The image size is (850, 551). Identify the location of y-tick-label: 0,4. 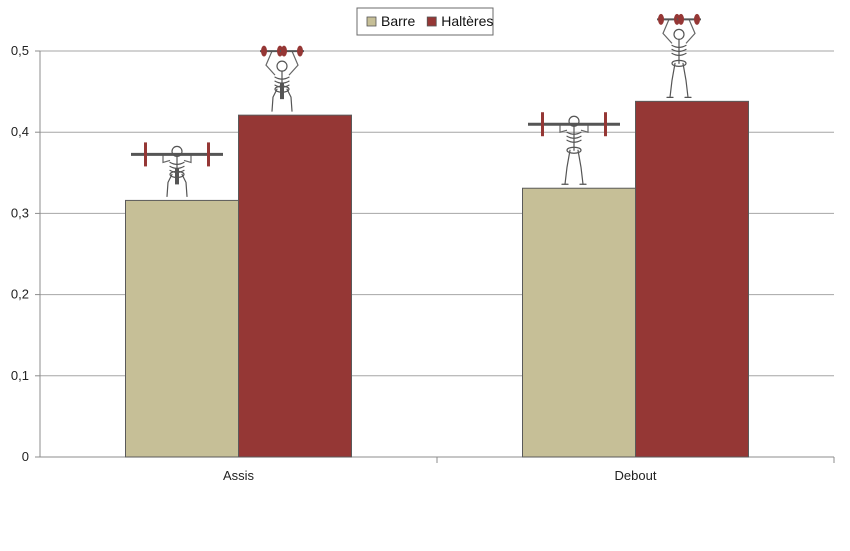
(20, 131).